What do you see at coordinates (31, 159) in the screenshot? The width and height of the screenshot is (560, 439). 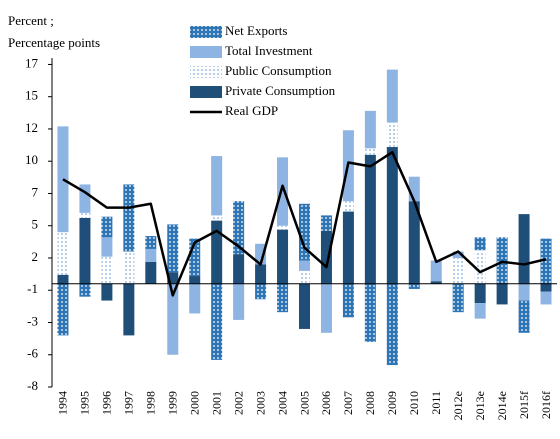 I see `y-tick-label: 10` at bounding box center [31, 159].